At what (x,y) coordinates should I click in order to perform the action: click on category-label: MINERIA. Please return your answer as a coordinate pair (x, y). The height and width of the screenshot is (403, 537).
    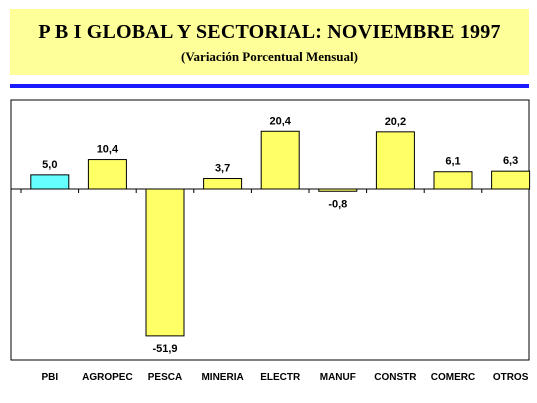
    Looking at the image, I should click on (222, 377).